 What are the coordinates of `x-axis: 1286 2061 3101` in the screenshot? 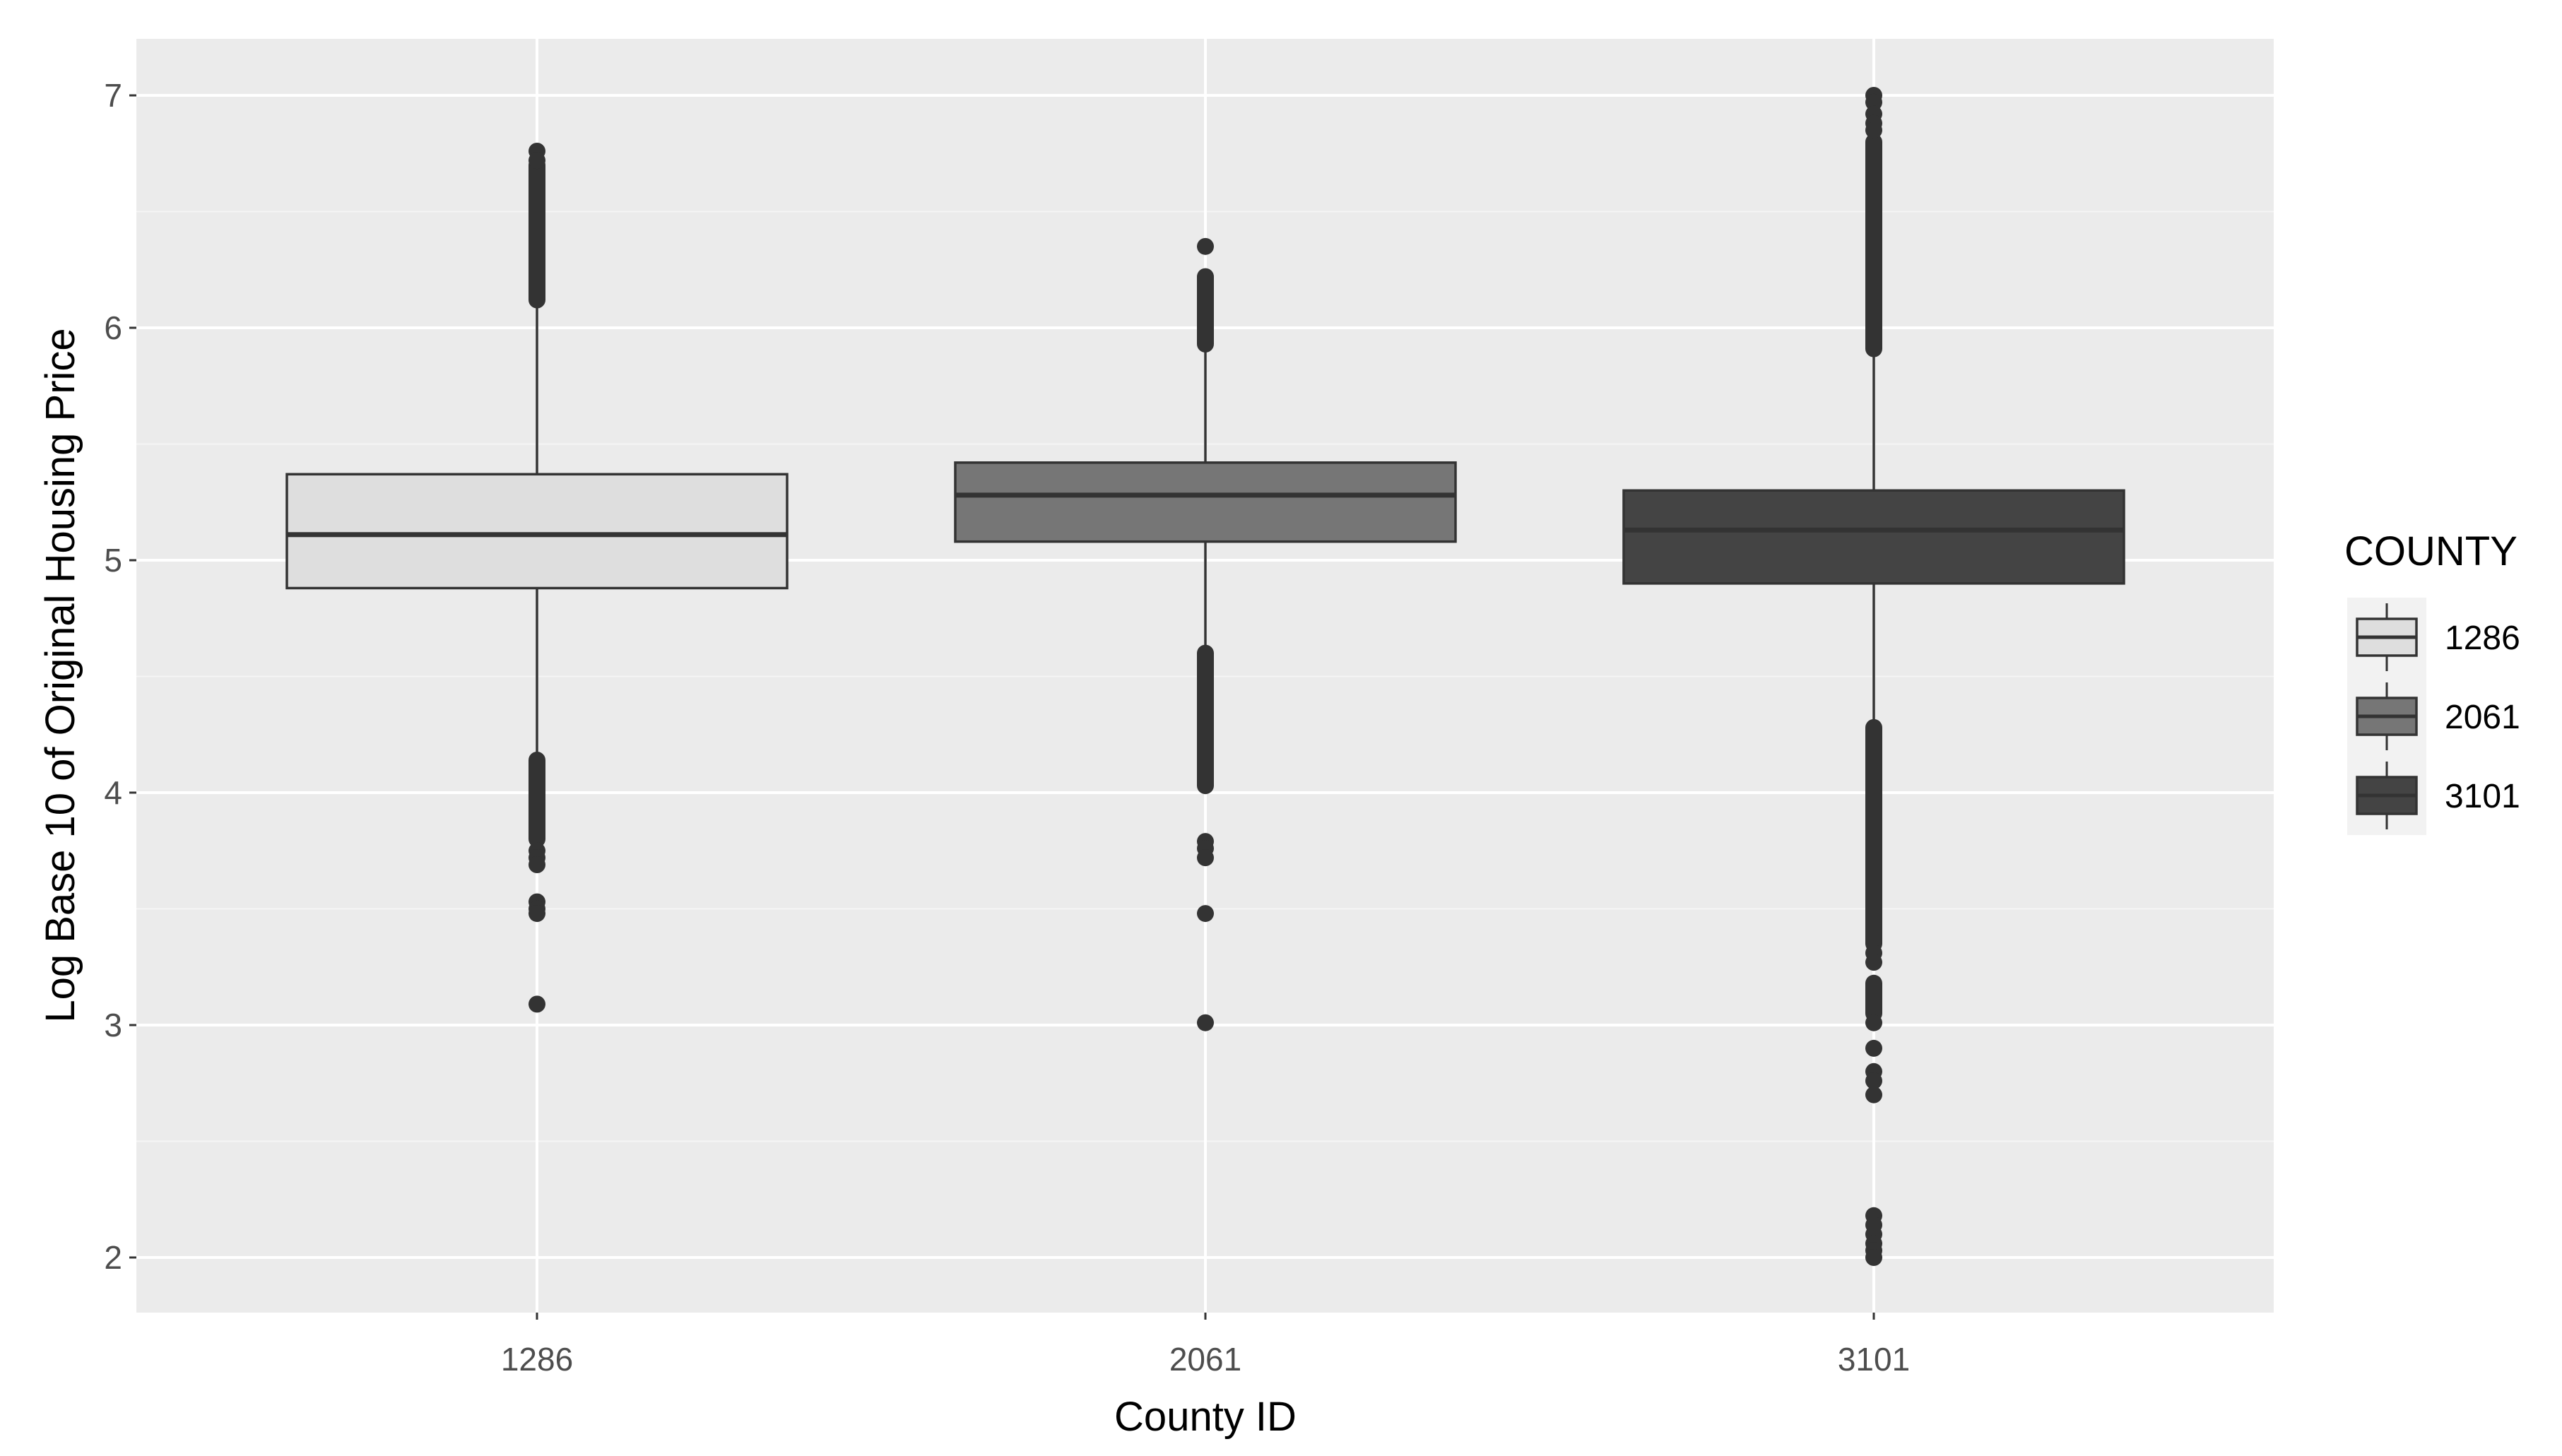 It's located at (1206, 1346).